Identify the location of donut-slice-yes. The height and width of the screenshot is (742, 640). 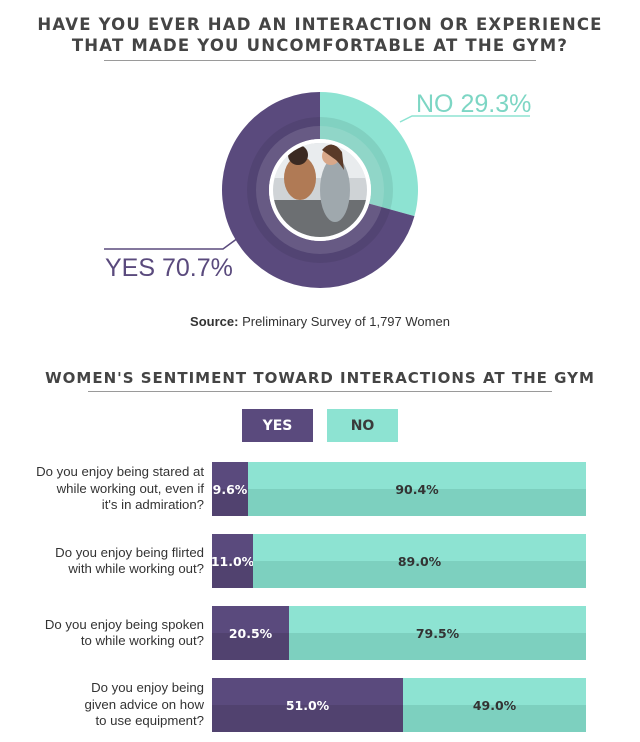
(318, 190).